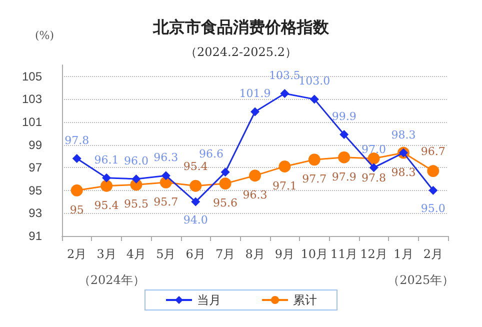 The height and width of the screenshot is (327, 482). What do you see at coordinates (35, 190) in the screenshot?
I see `y-tick-label: 95` at bounding box center [35, 190].